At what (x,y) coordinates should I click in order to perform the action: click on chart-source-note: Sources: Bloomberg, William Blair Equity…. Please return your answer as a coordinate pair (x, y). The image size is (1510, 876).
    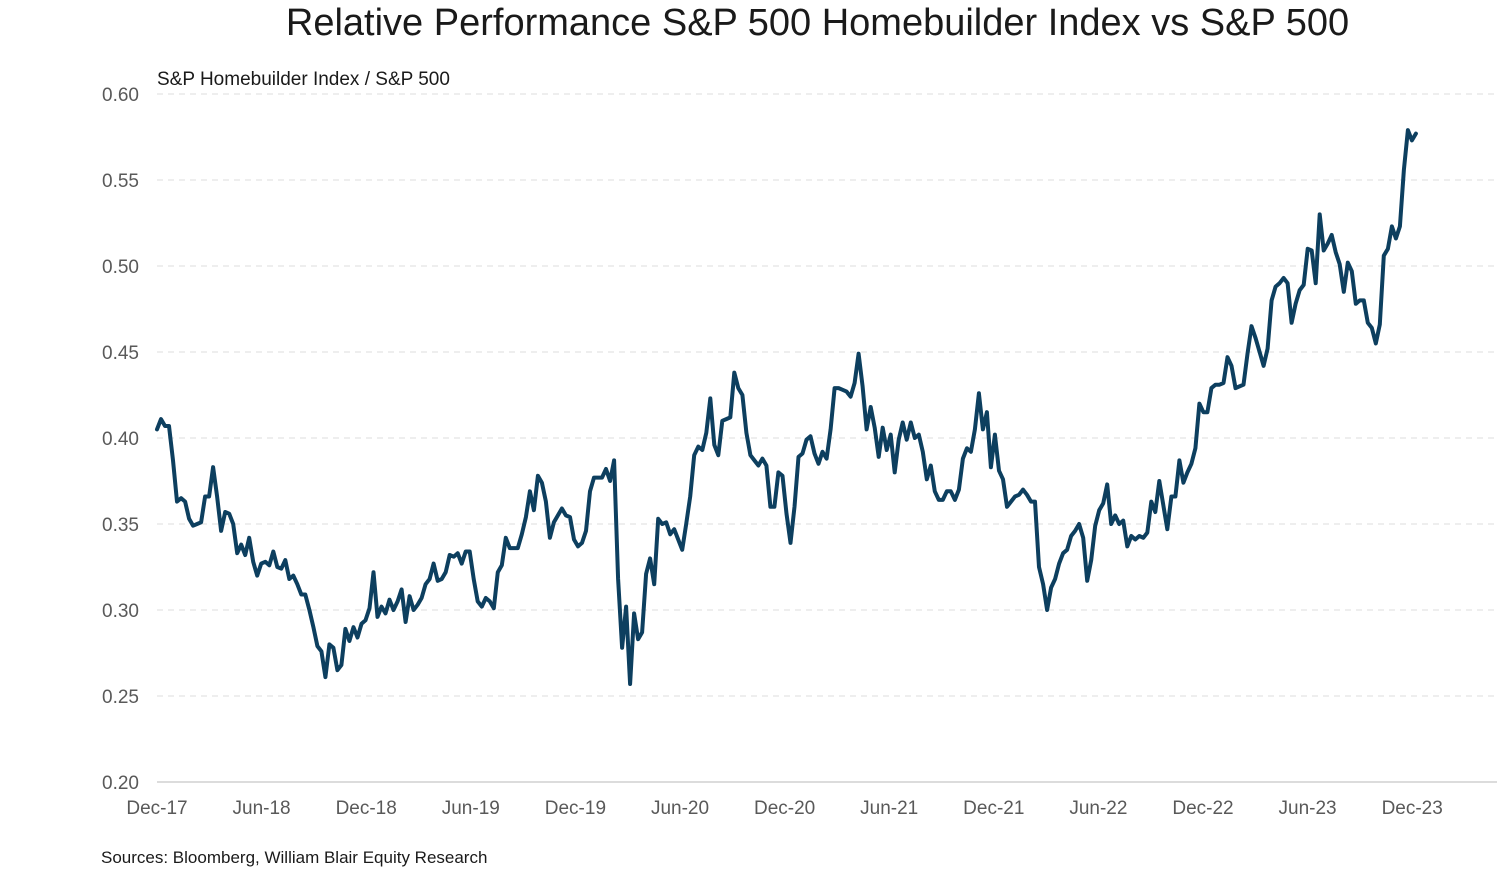
    Looking at the image, I should click on (294, 857).